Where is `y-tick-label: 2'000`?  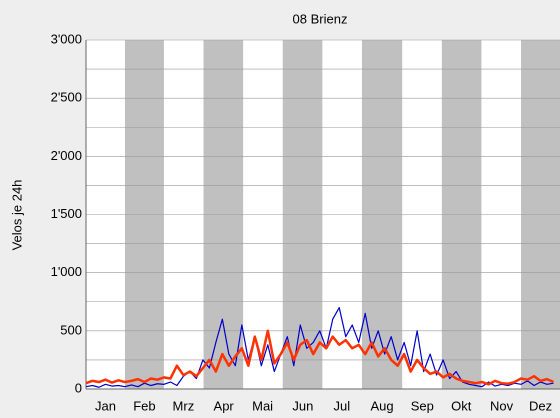 y-tick-label: 2'000 is located at coordinates (66, 155).